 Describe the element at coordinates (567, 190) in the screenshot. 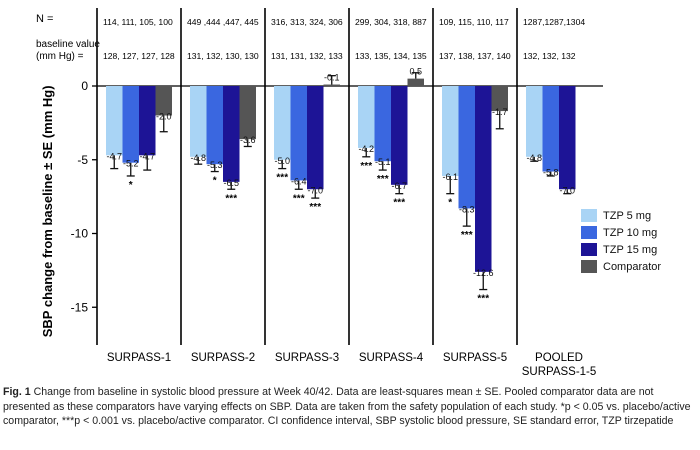

I see `value-label-5-2: -7.0` at that location.